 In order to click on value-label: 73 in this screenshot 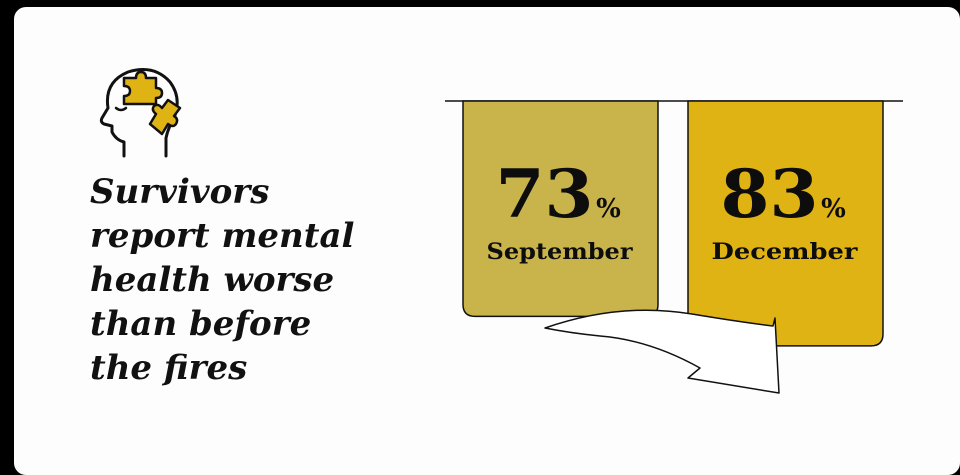, I will do `click(545, 194)`.